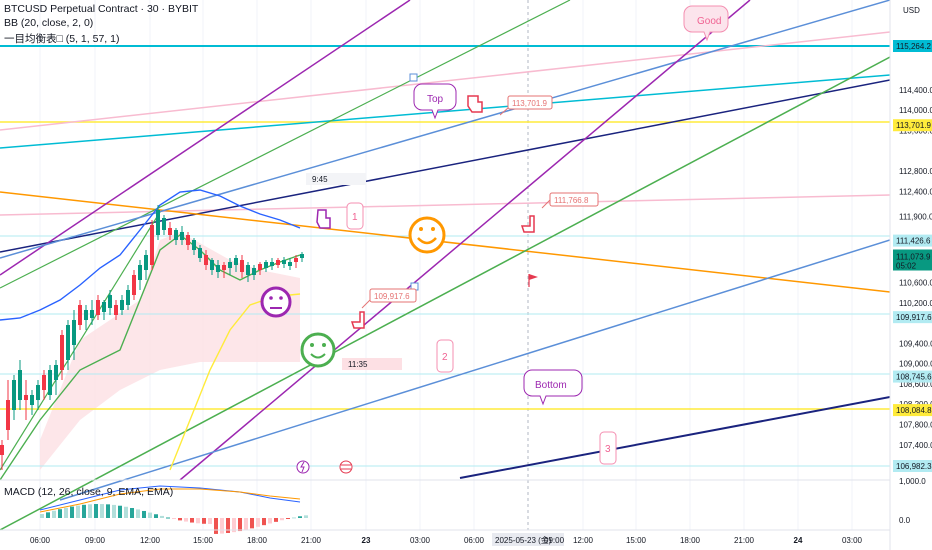  Describe the element at coordinates (413, 77) in the screenshot. I see `line-handle` at that location.